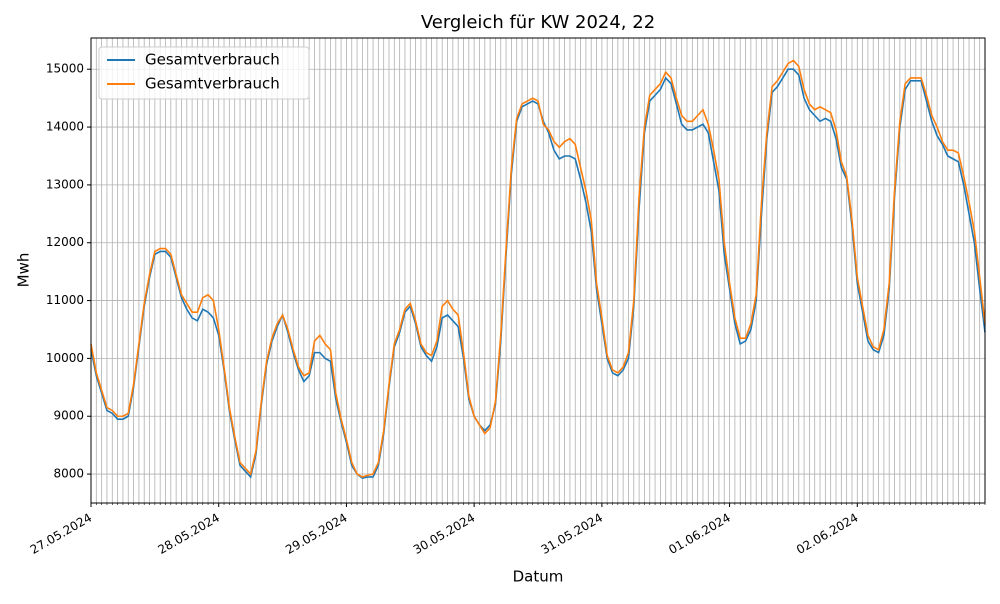 The height and width of the screenshot is (604, 1000). What do you see at coordinates (65, 69) in the screenshot?
I see `y-tick-label: 15000` at bounding box center [65, 69].